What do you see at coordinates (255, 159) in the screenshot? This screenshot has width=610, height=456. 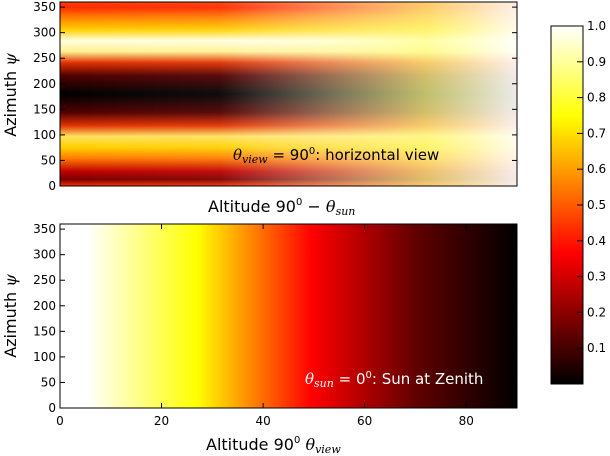 I see `top-annot-sub: view` at bounding box center [255, 159].